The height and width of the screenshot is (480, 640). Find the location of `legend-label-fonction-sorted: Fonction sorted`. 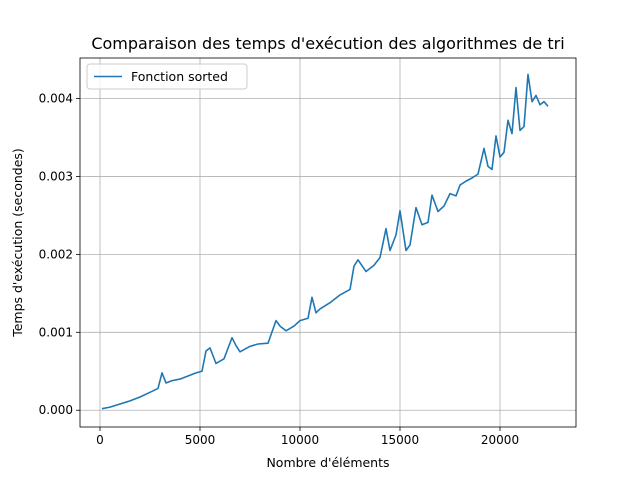

legend-label-fonction-sorted: Fonction sorted is located at coordinates (179, 76).